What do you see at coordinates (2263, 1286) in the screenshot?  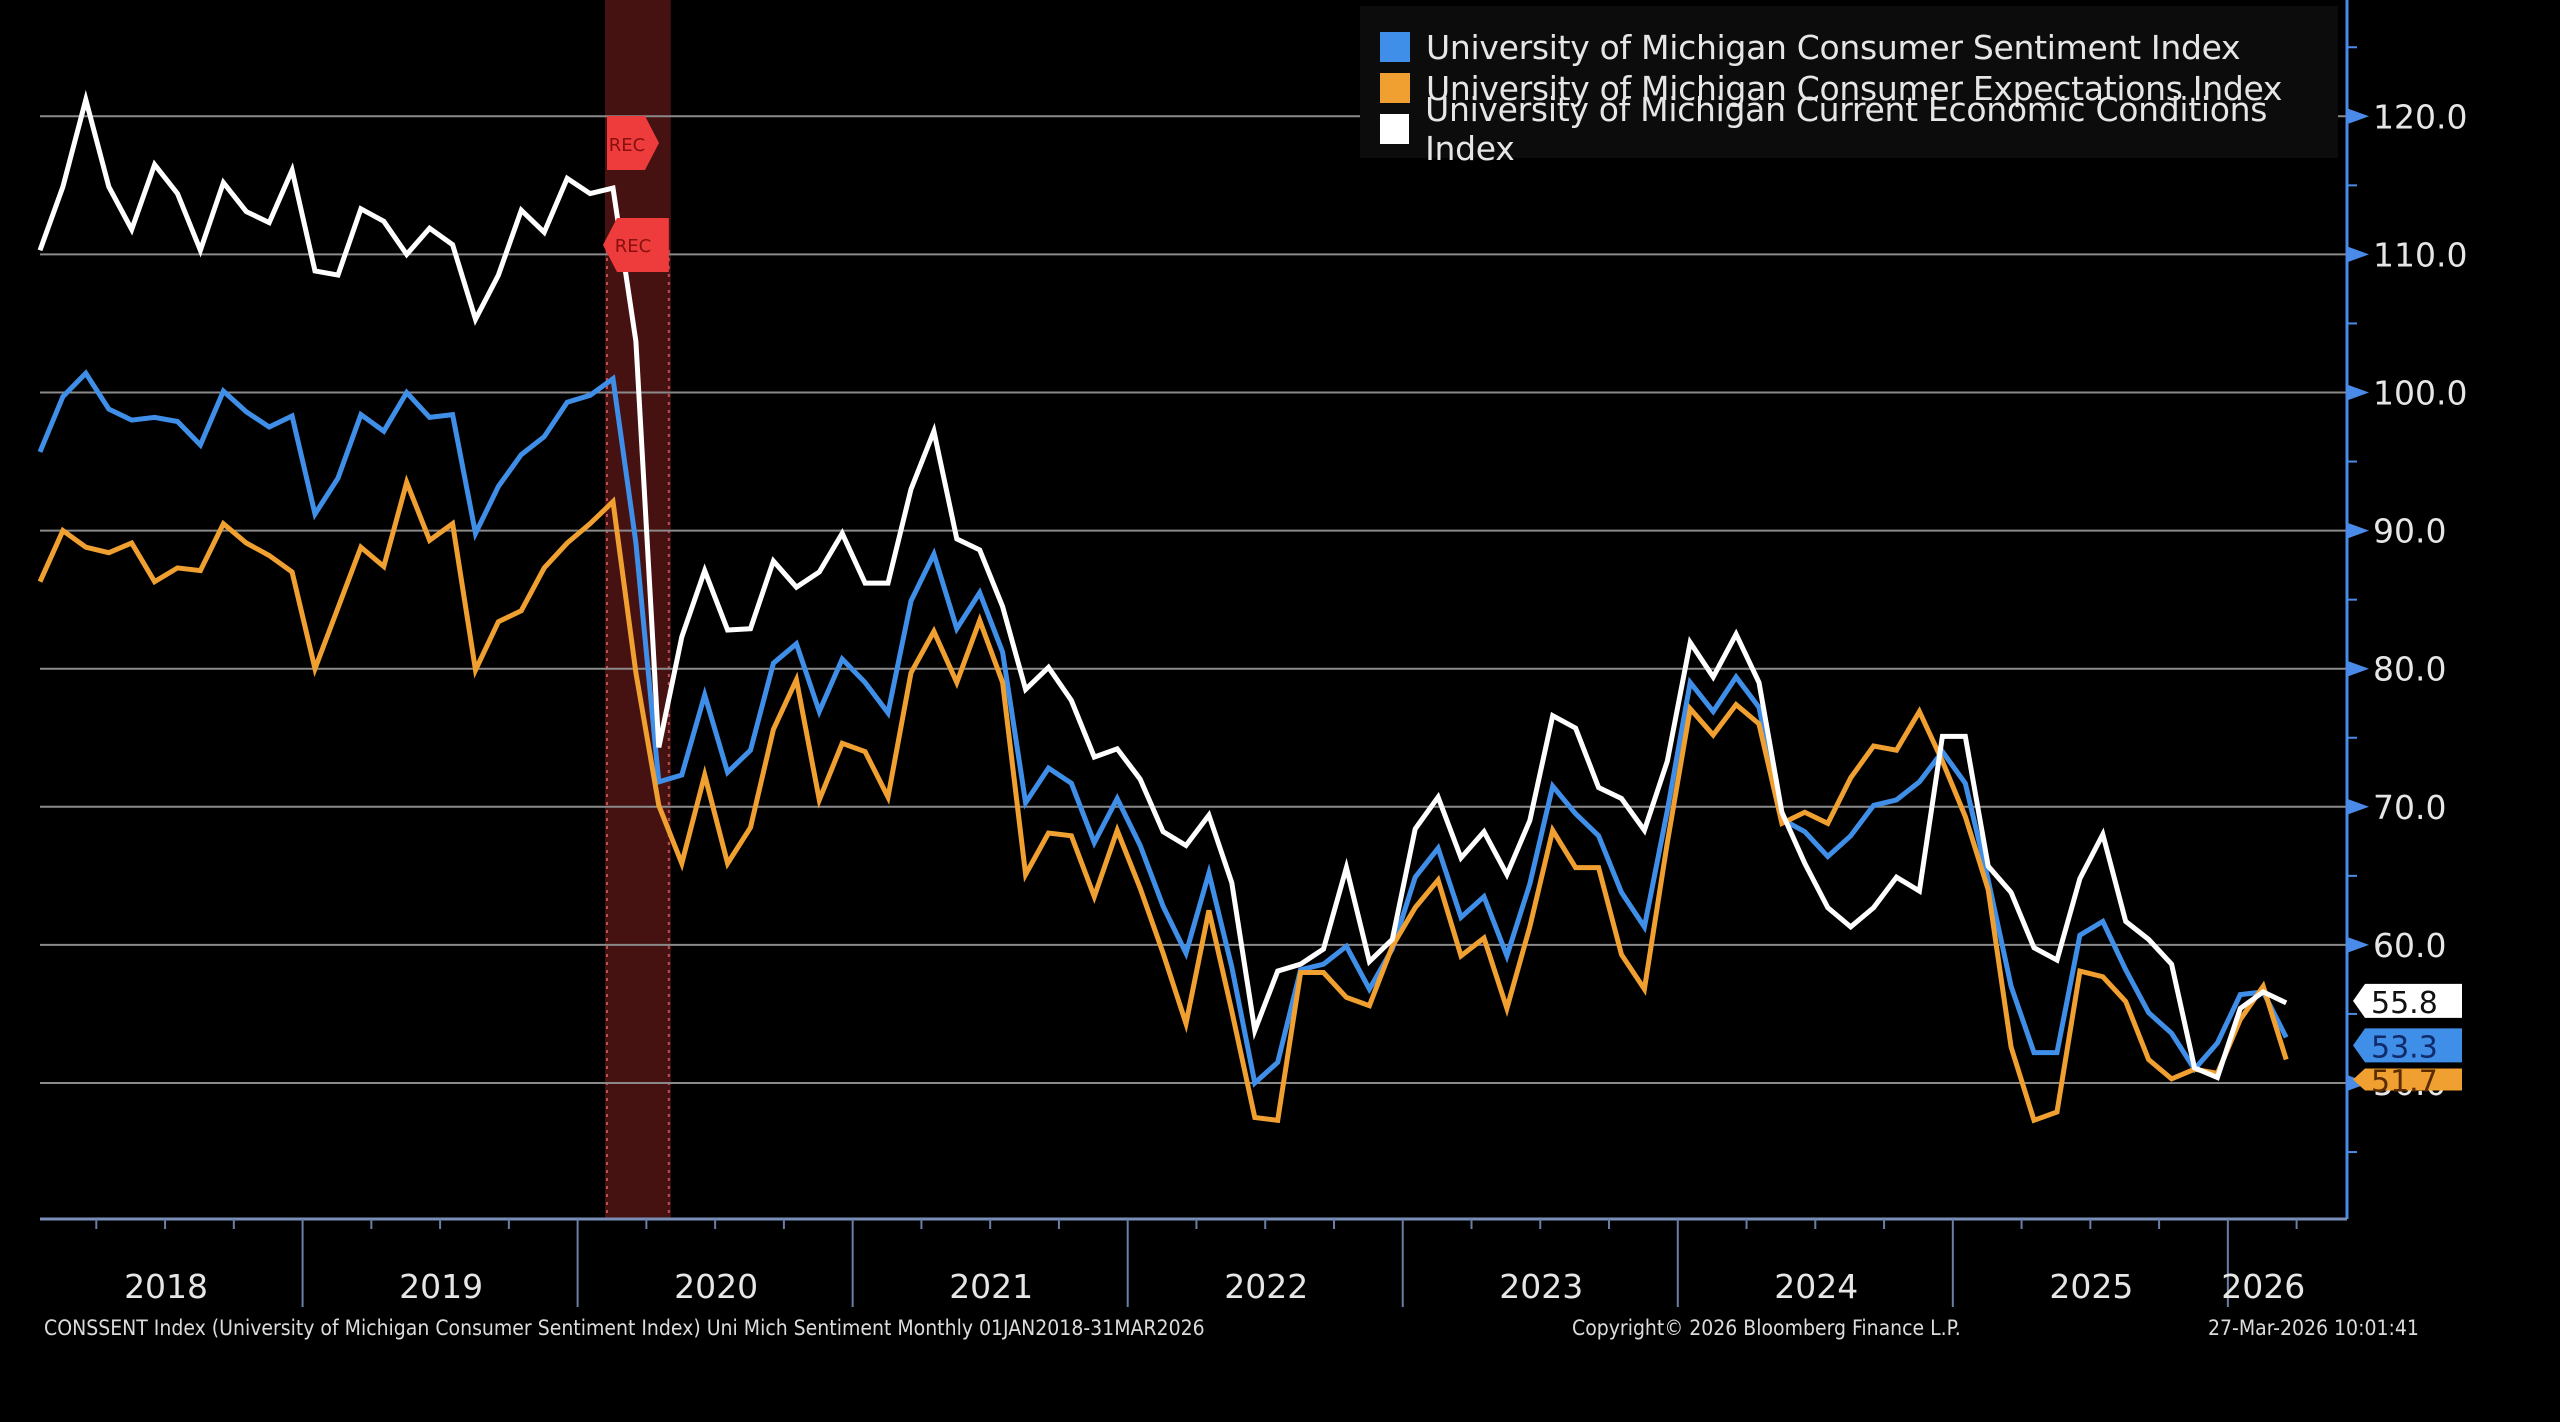 I see `x-year-label: 2026` at bounding box center [2263, 1286].